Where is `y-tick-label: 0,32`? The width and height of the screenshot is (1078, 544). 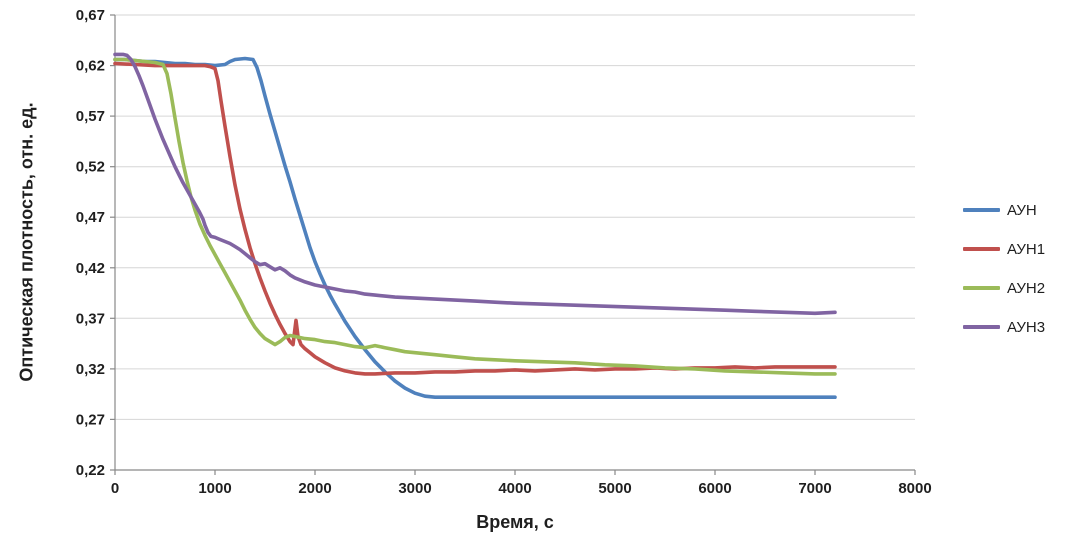 y-tick-label: 0,32 is located at coordinates (90, 369).